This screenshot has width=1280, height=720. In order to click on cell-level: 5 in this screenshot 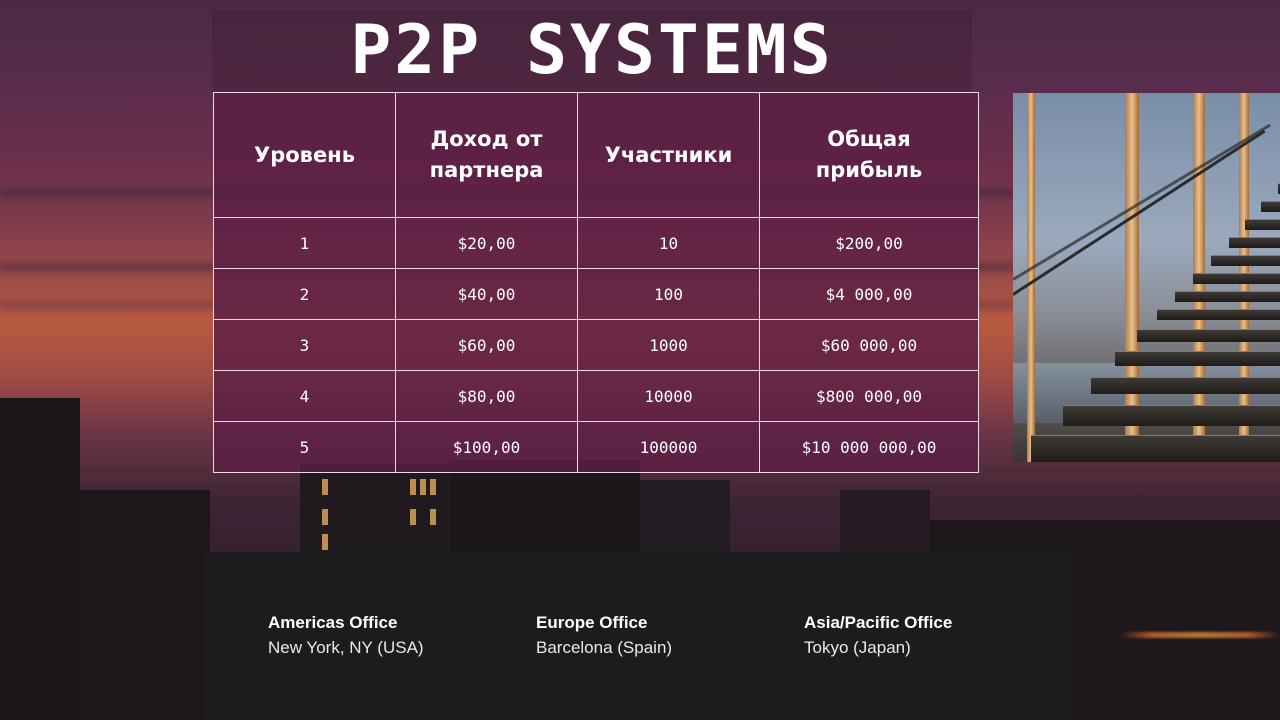, I will do `click(304, 447)`.